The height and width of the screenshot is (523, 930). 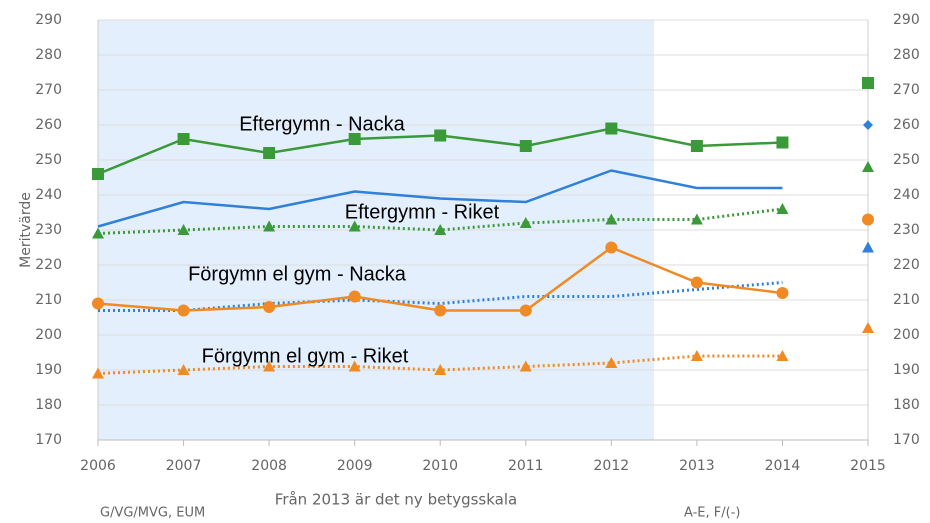 I want to click on y2-tick-label: 240, so click(x=906, y=195).